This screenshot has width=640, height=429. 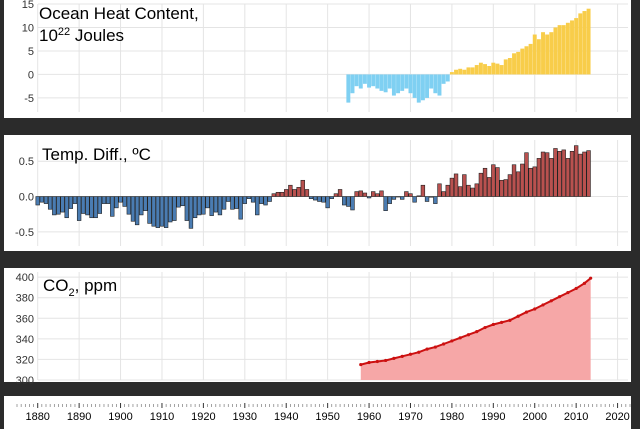 I want to click on y-tick-label: 300, so click(x=25, y=381).